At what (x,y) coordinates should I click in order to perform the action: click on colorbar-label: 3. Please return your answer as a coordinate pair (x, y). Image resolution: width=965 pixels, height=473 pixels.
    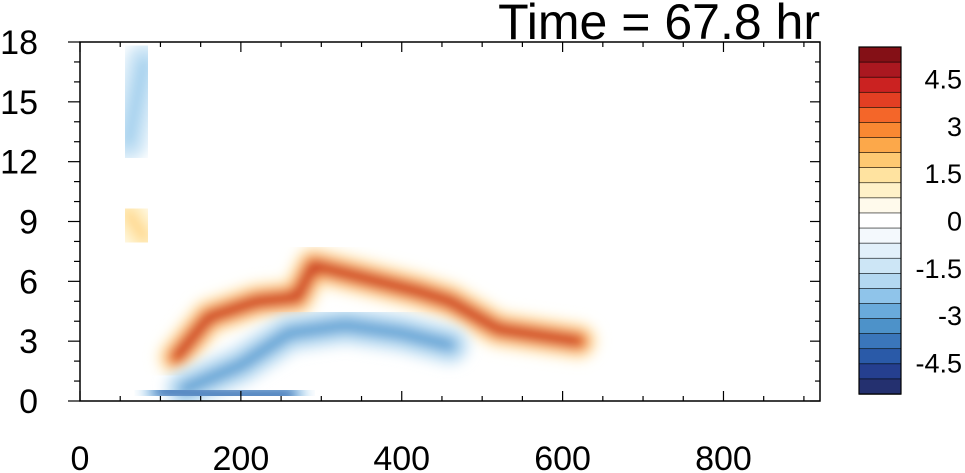
    Looking at the image, I should click on (954, 127).